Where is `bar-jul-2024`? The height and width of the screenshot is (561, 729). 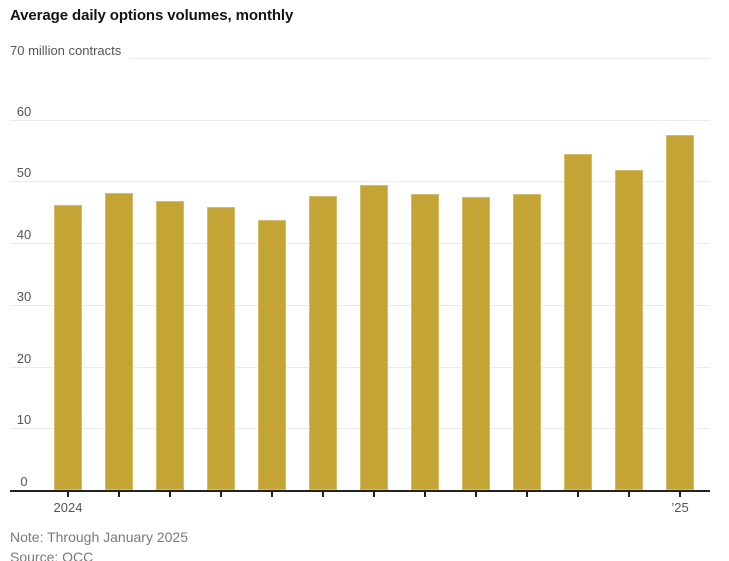
bar-jul-2024 is located at coordinates (374, 337).